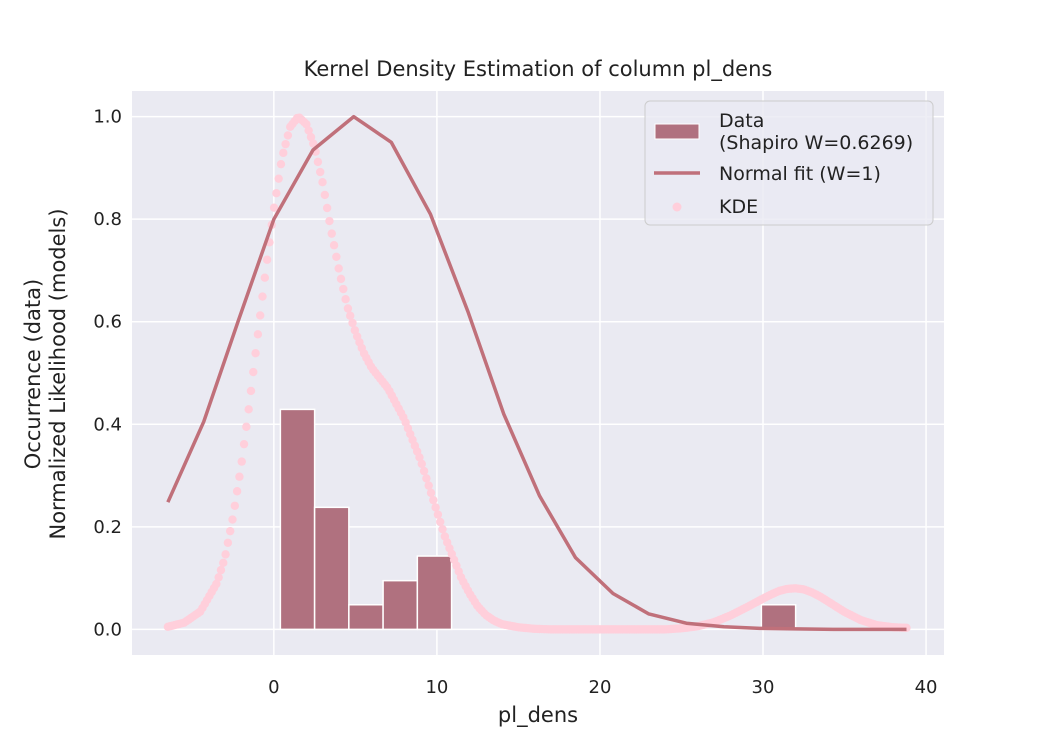  I want to click on x-tick-label: 0, so click(273, 687).